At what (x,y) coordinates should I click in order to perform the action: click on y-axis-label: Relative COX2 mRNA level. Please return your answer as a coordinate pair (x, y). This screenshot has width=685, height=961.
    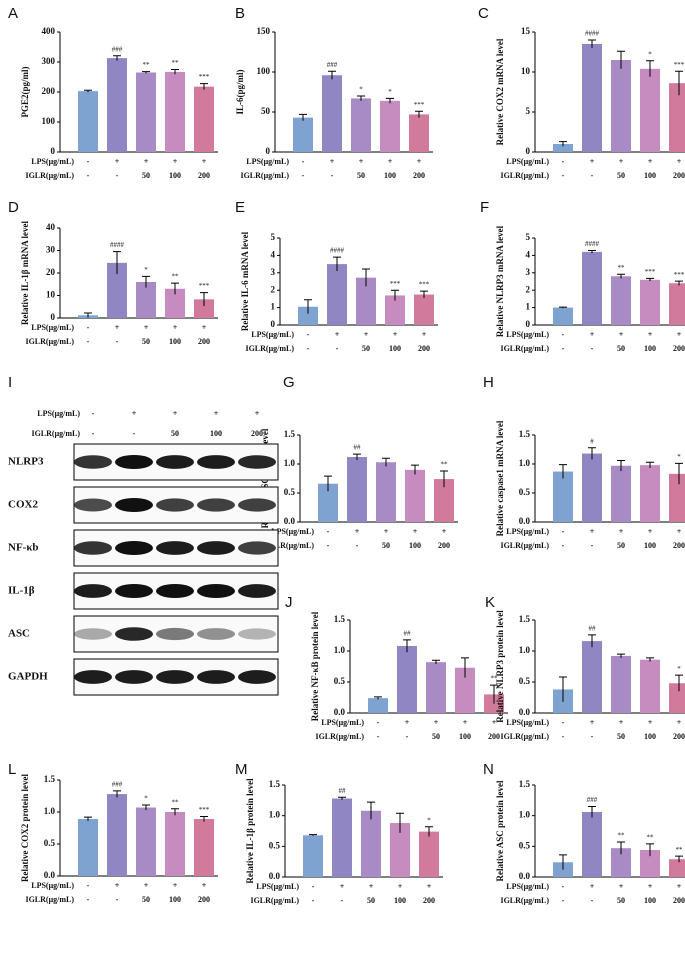
    Looking at the image, I should click on (500, 91).